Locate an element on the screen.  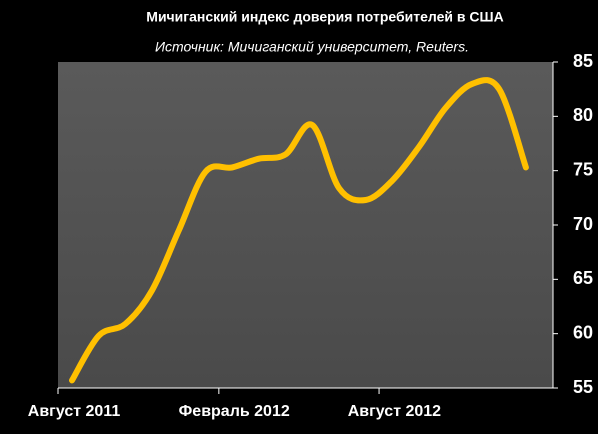
y-tick-label: 75 is located at coordinates (583, 169).